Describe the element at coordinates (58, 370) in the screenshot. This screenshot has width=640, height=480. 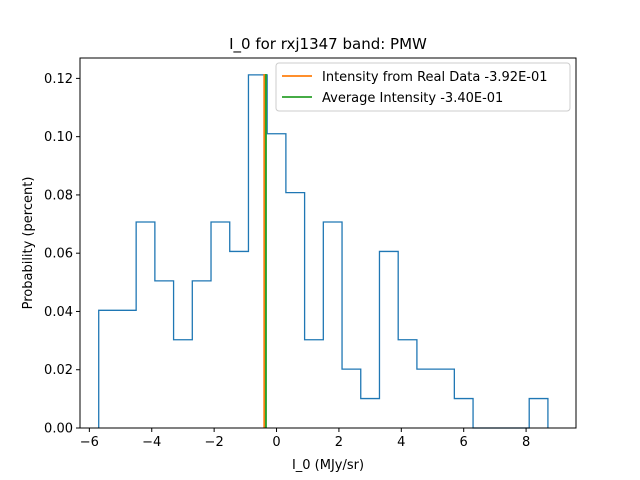
I see `y-tick-label: 0.02` at that location.